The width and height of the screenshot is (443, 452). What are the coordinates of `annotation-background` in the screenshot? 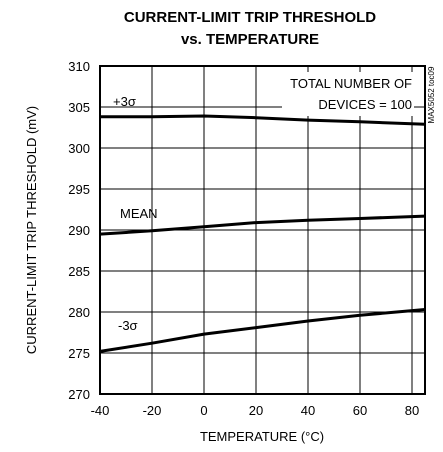 It's located at (348, 94).